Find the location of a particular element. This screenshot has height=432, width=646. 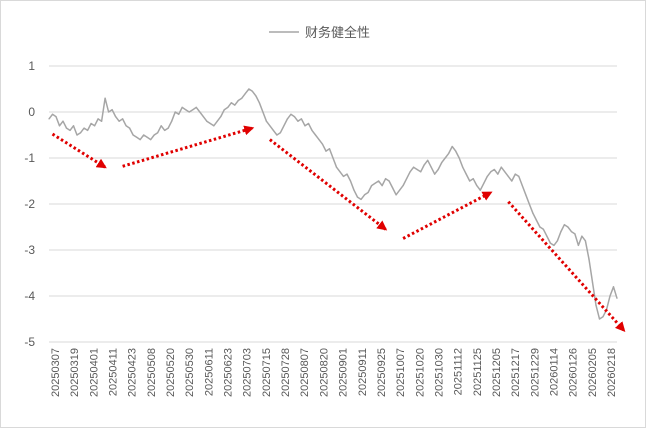

x-tick-label: 20250807 is located at coordinates (305, 372).